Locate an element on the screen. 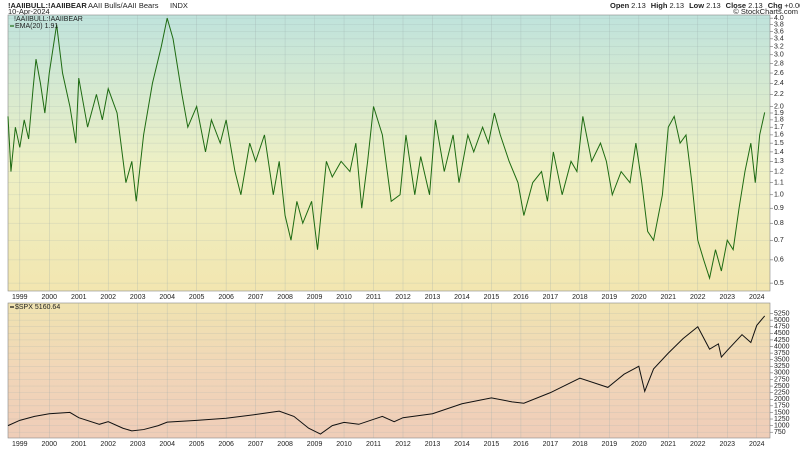 This screenshot has width=800, height=450. description: AAII Bulls/AAII Bears is located at coordinates (123, 5).